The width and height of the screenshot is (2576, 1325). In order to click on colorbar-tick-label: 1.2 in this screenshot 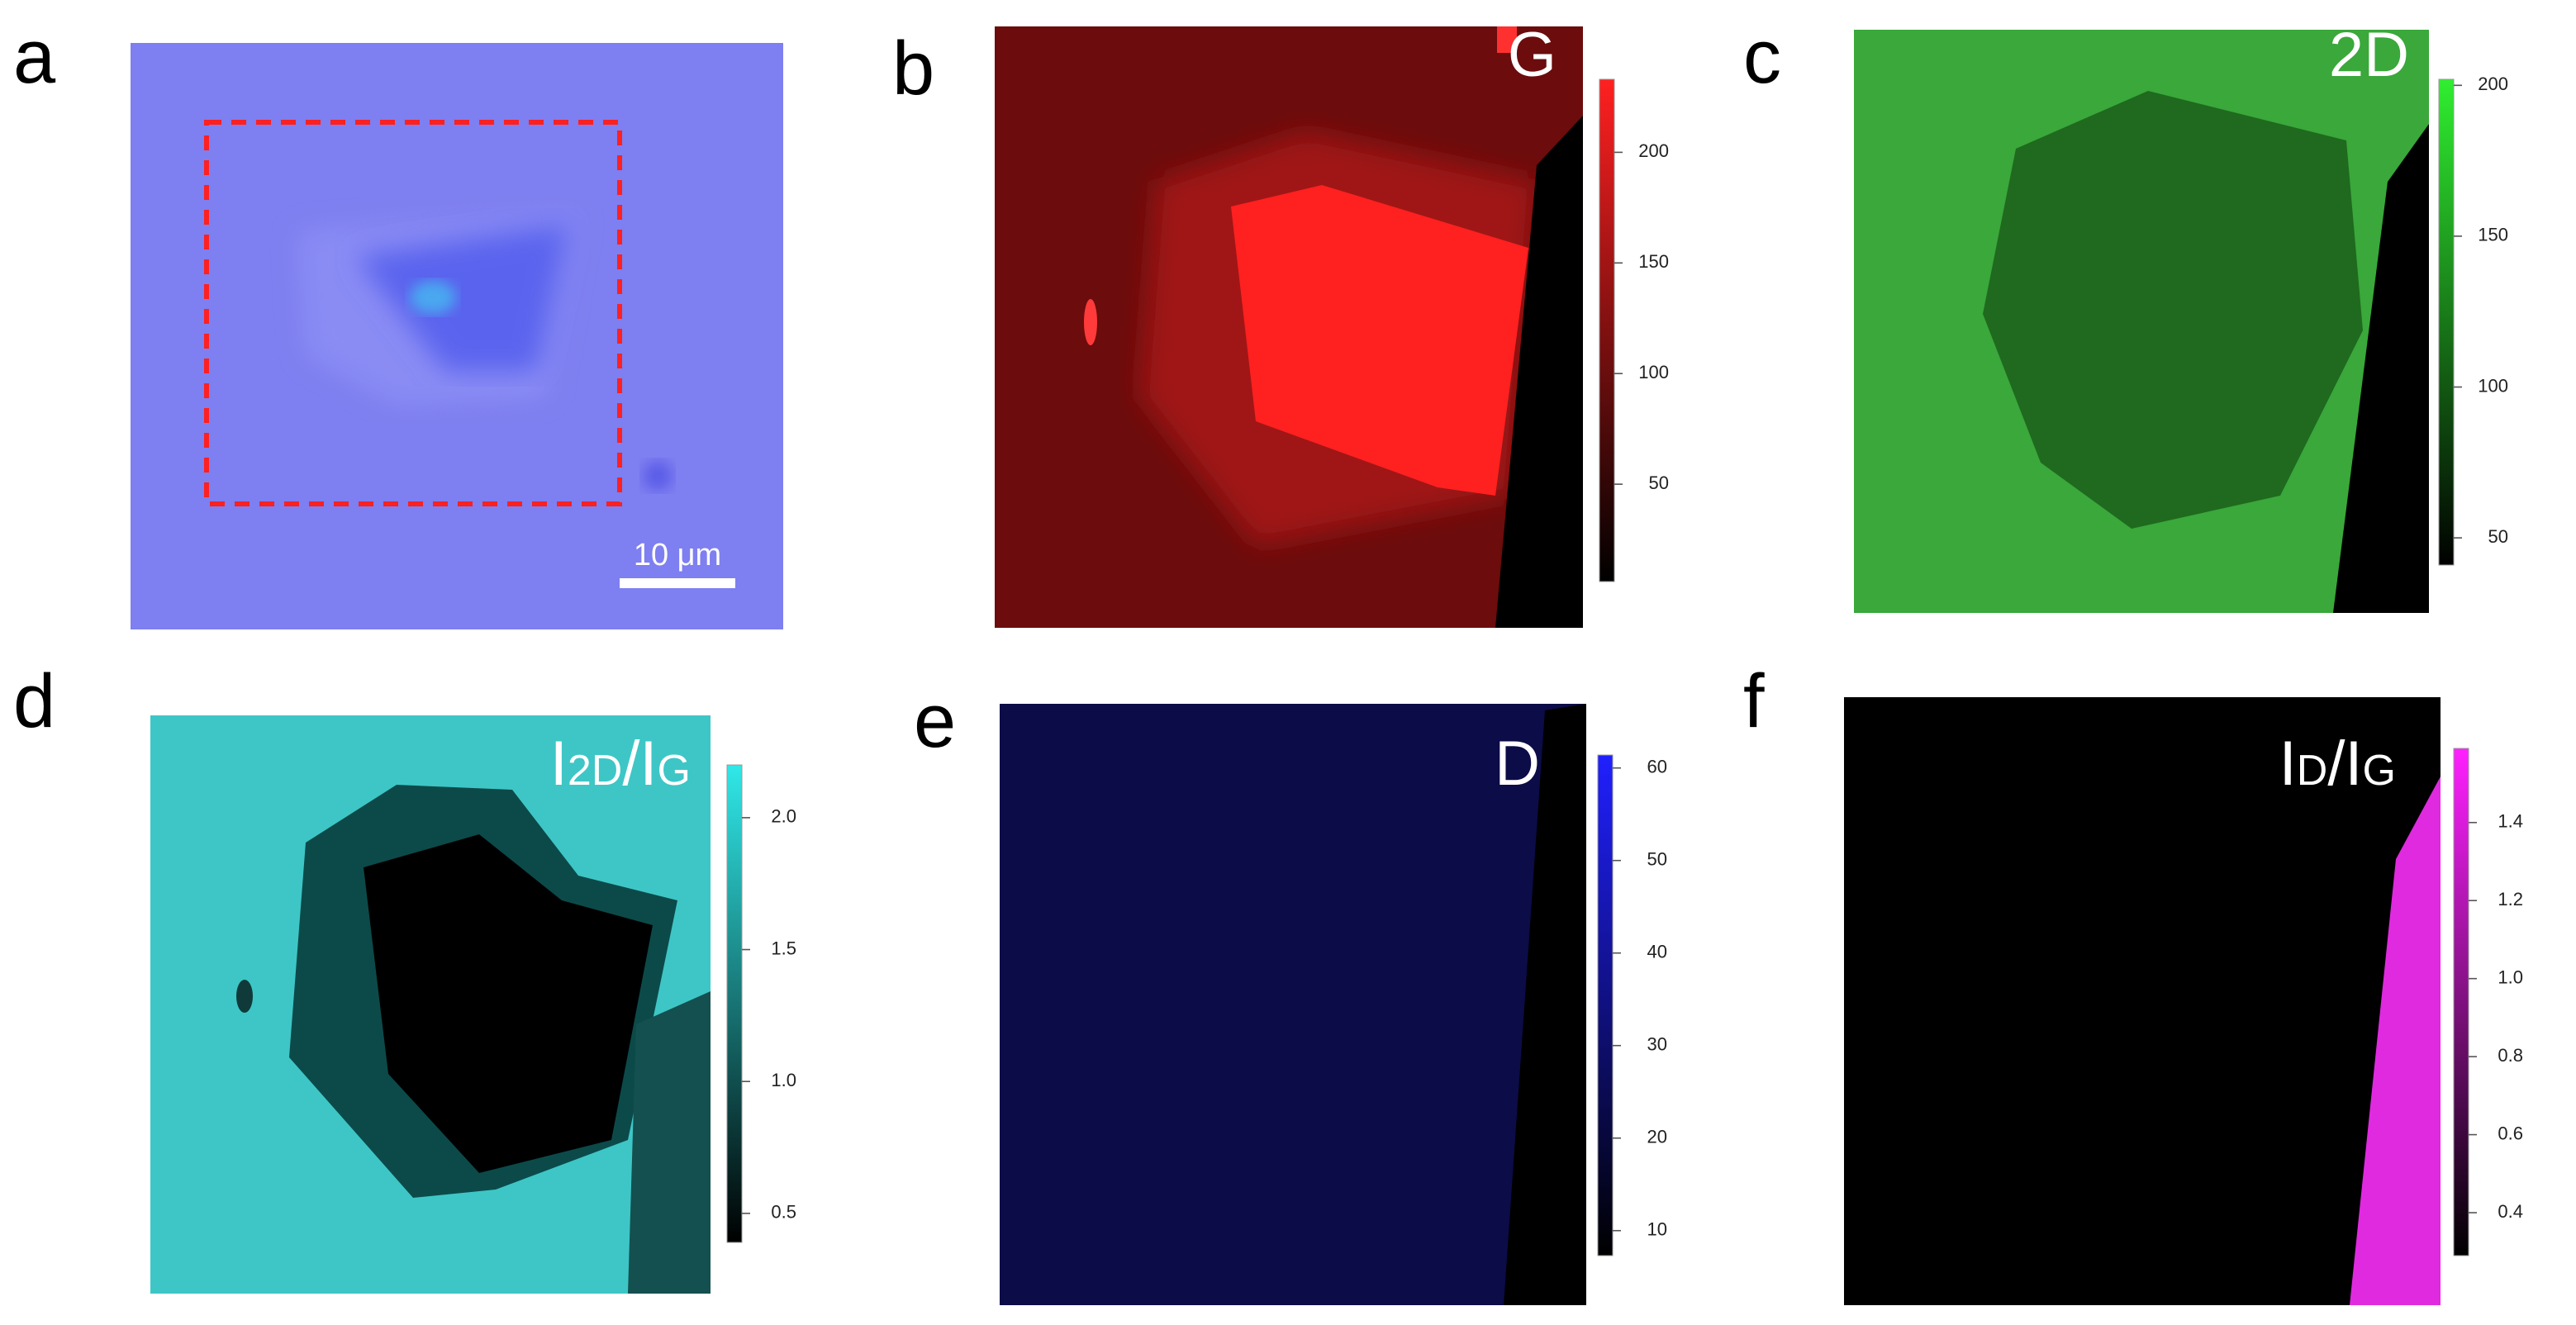, I will do `click(2510, 899)`.